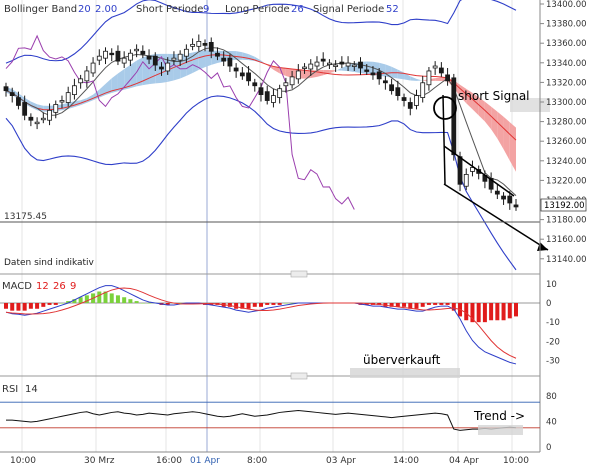  I want to click on ichimoku-long-label: Long Periode, so click(257, 9).